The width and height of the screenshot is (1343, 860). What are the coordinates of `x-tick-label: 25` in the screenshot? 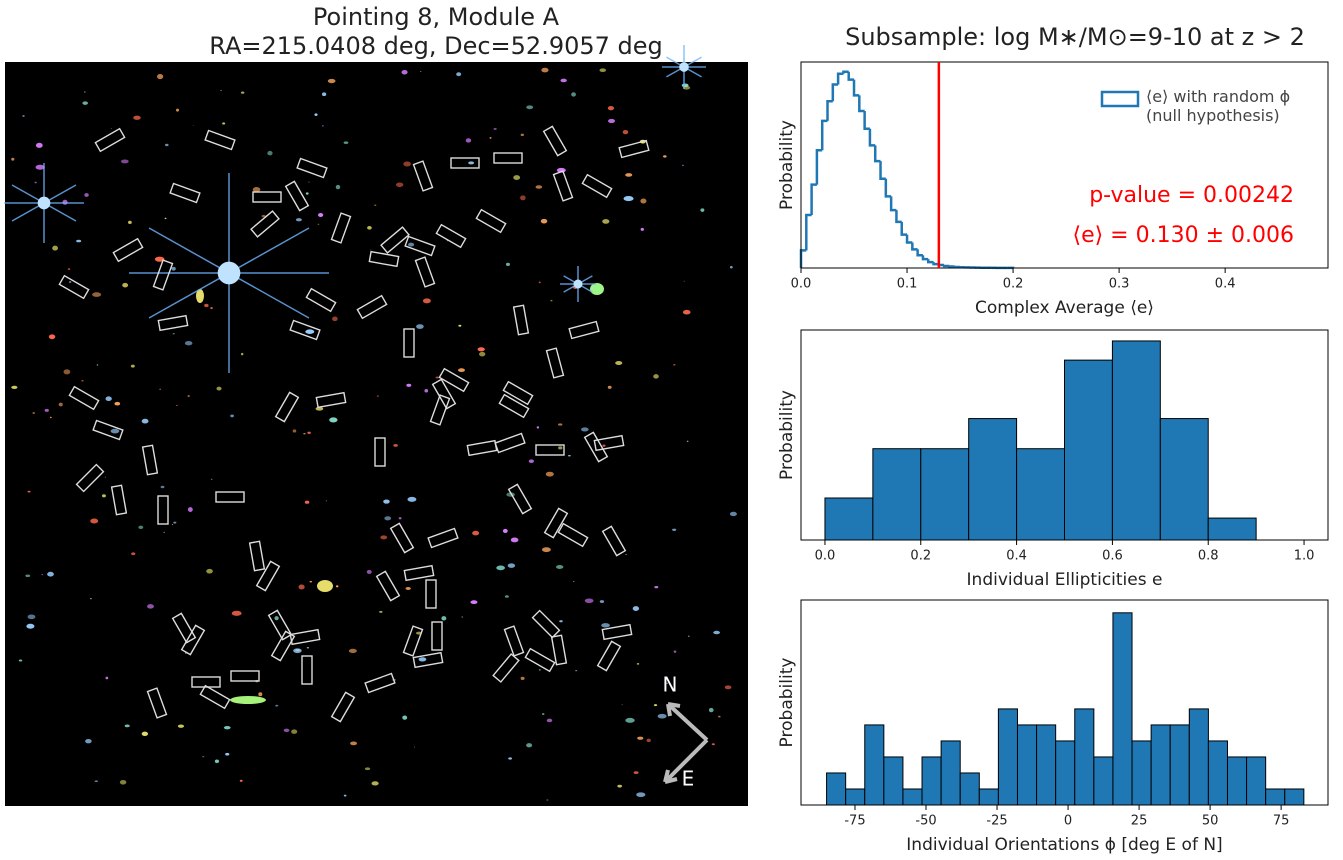 It's located at (1139, 821).